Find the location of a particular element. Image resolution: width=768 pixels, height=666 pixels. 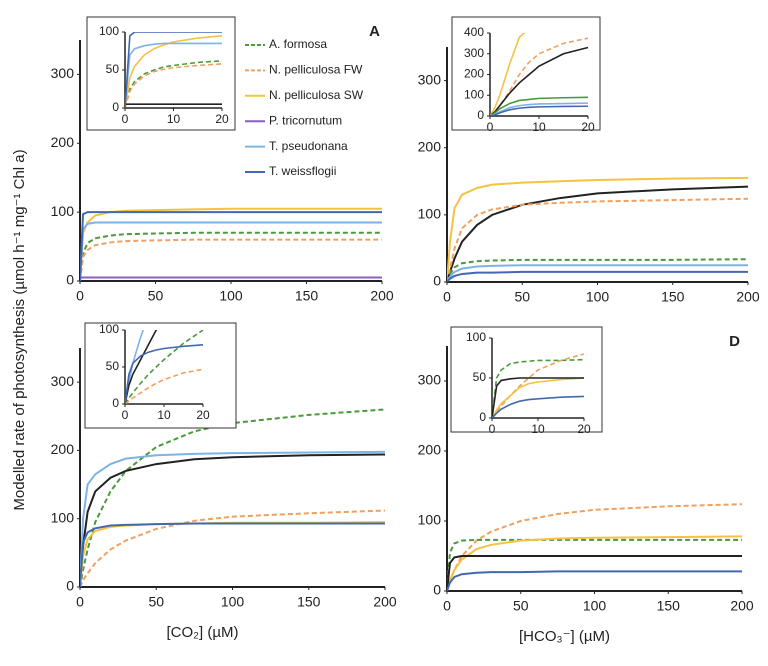

legend-label: T. weissflogii is located at coordinates (302, 171).